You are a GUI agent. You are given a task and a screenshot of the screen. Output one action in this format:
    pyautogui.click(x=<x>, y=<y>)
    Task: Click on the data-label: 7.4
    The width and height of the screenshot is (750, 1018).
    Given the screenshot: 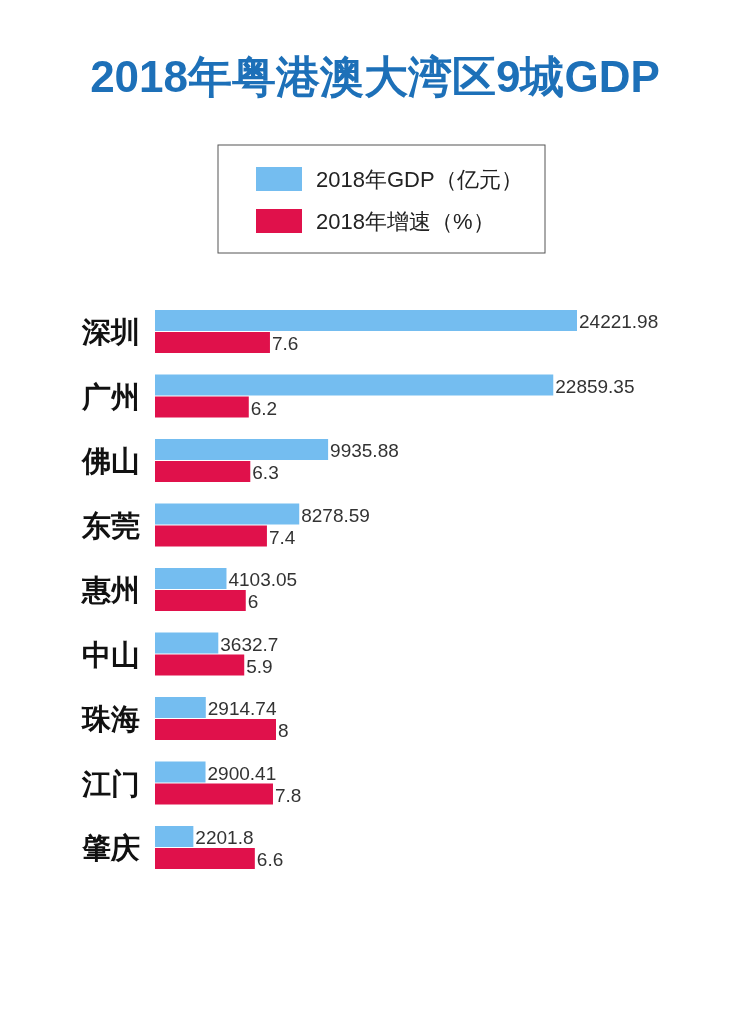 What is the action you would take?
    pyautogui.click(x=282, y=537)
    